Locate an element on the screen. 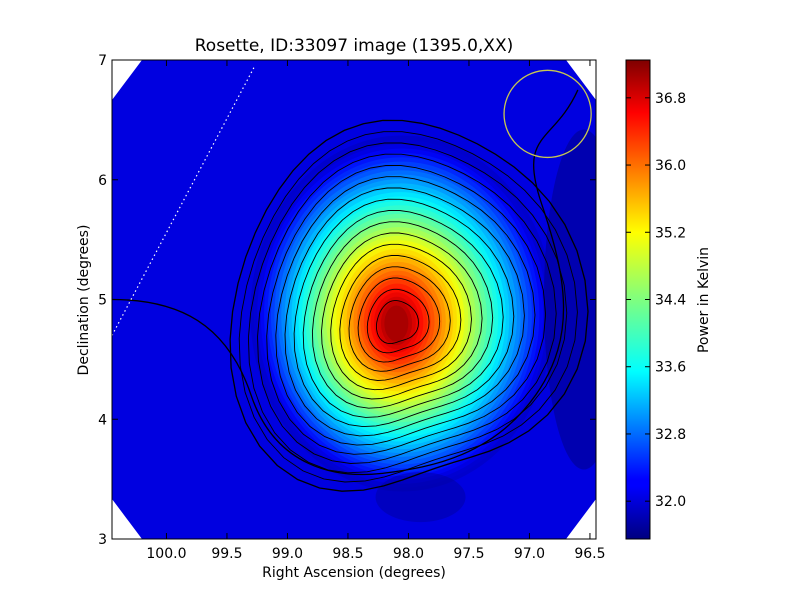 This screenshot has height=600, width=800. y-tick-label: 5 is located at coordinates (102, 301).